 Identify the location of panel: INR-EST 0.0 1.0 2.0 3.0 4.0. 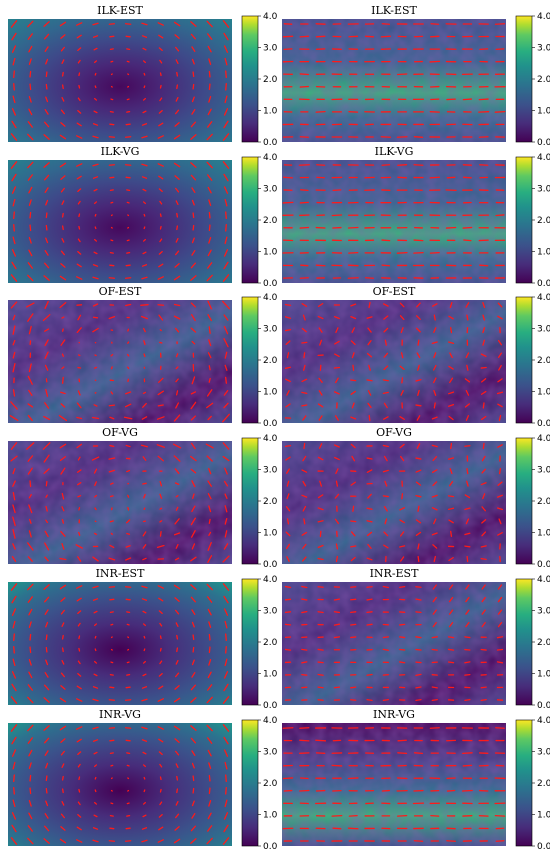
(416, 639).